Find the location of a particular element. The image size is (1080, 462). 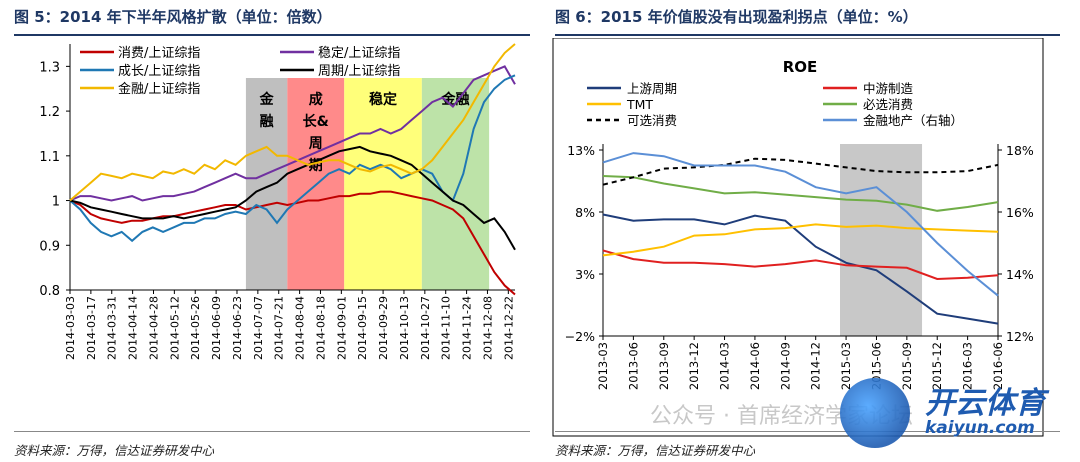

region-label-1: 长& is located at coordinates (316, 121).